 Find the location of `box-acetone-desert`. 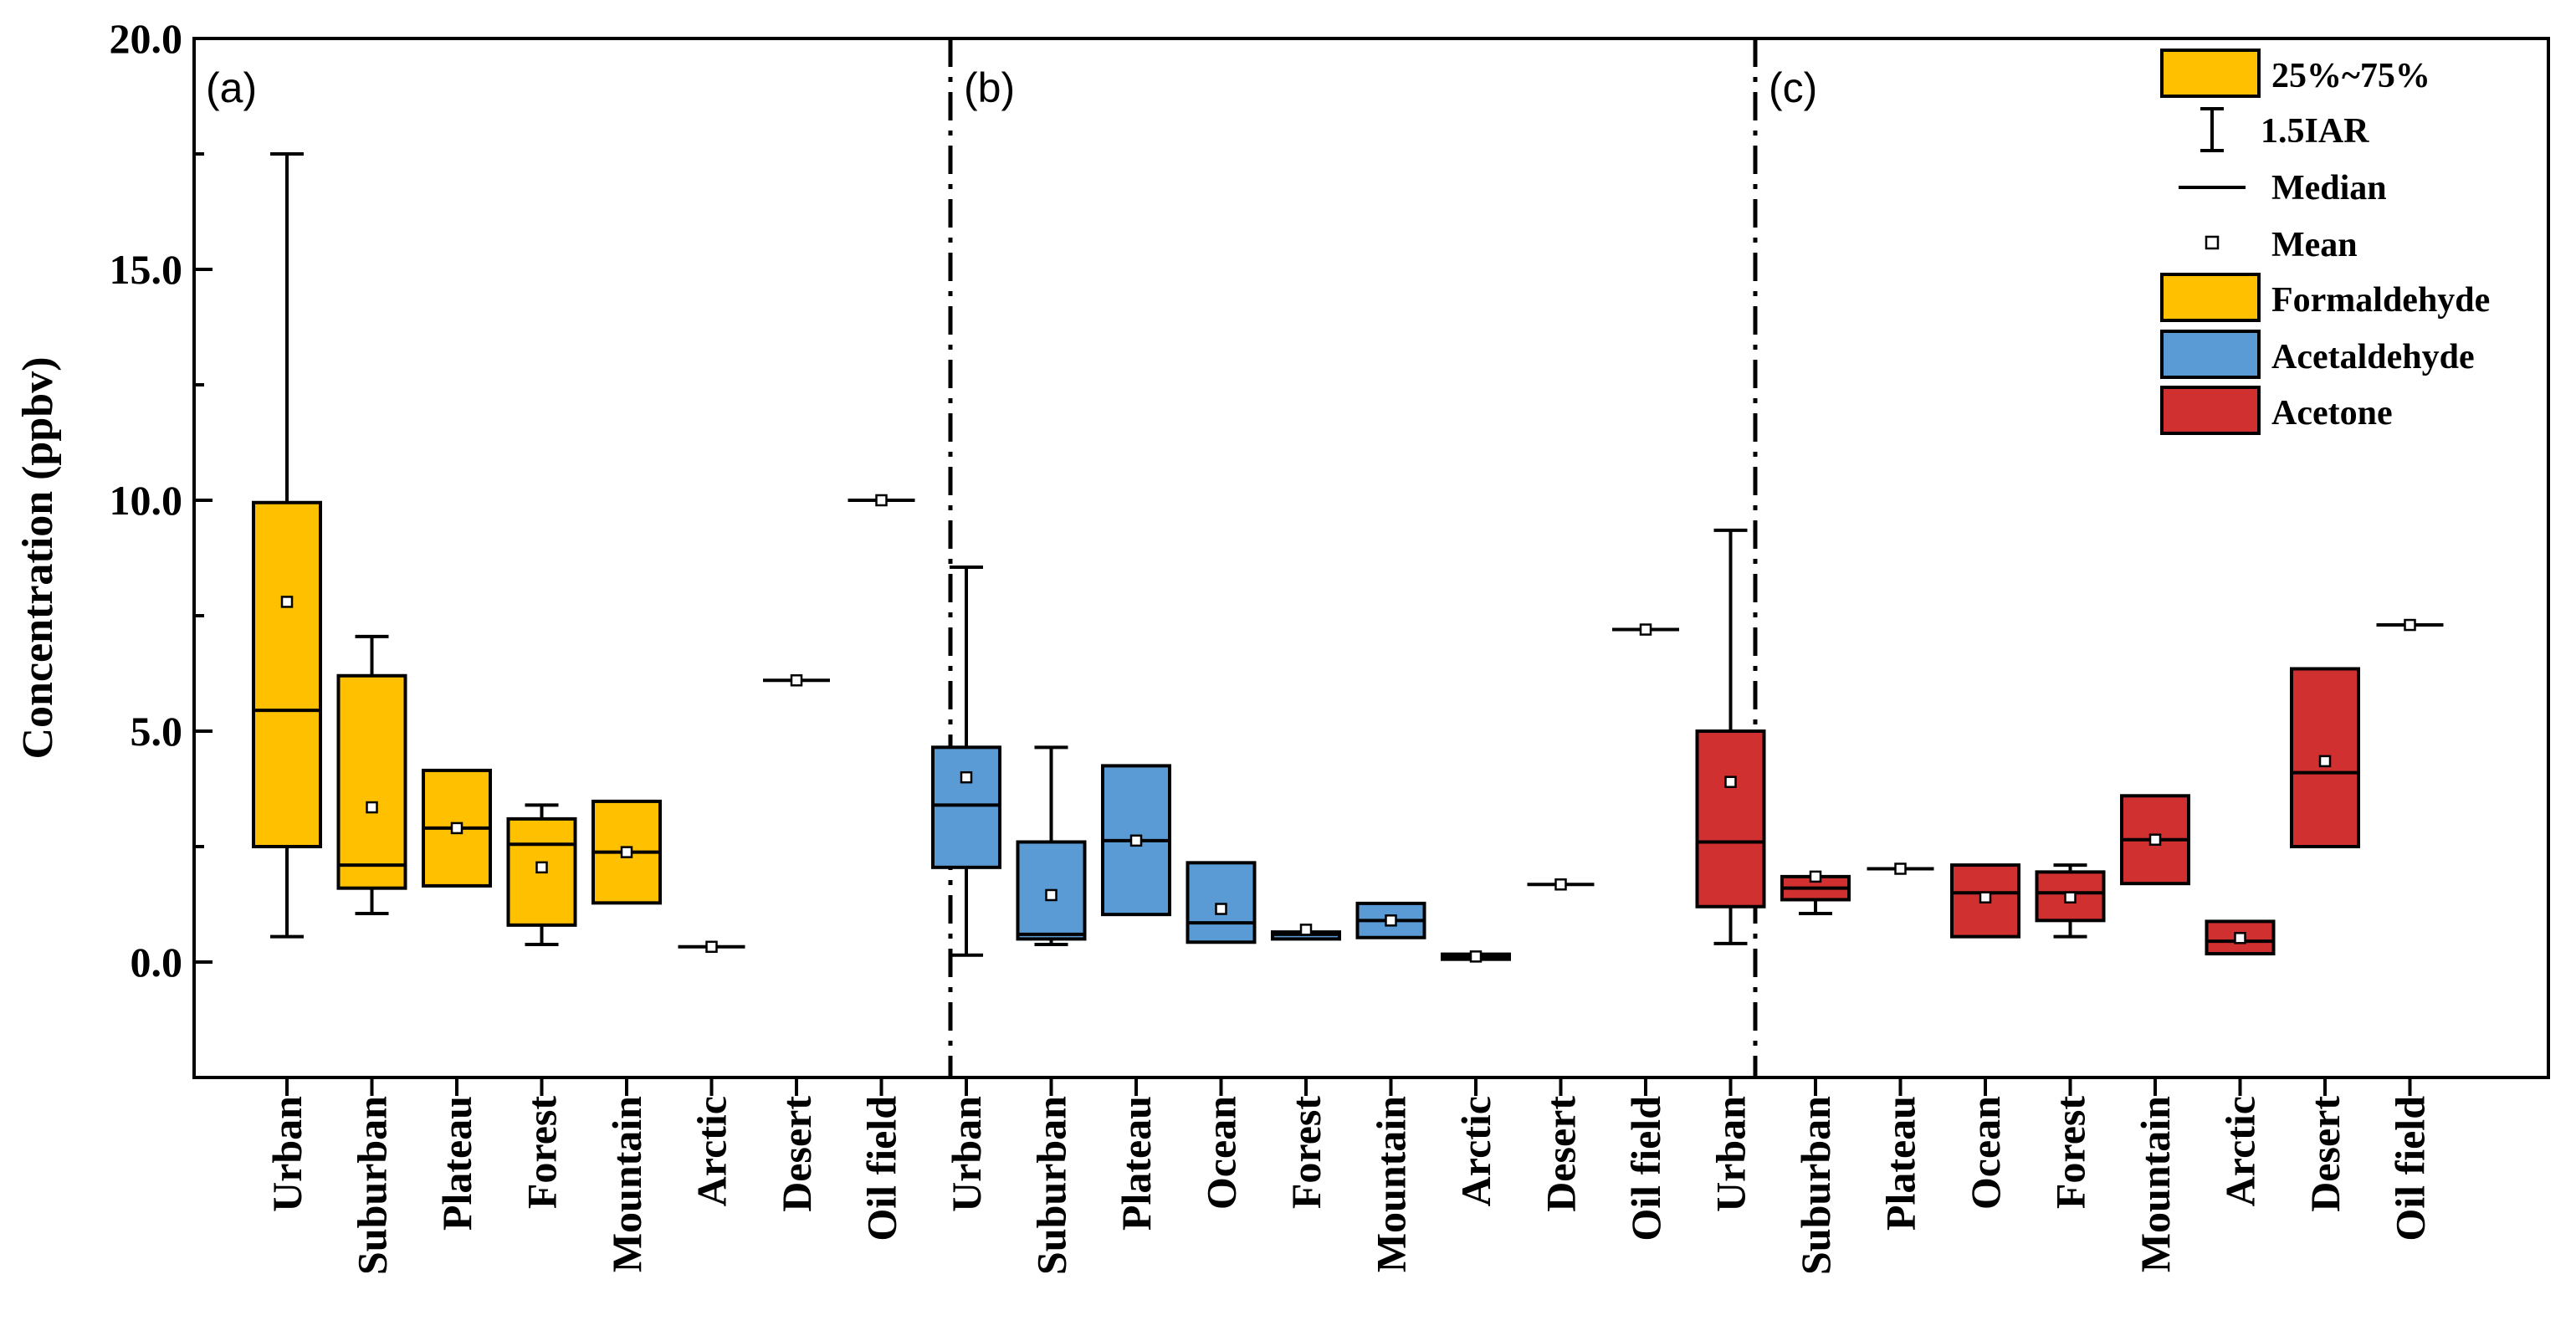

box-acetone-desert is located at coordinates (2325, 757).